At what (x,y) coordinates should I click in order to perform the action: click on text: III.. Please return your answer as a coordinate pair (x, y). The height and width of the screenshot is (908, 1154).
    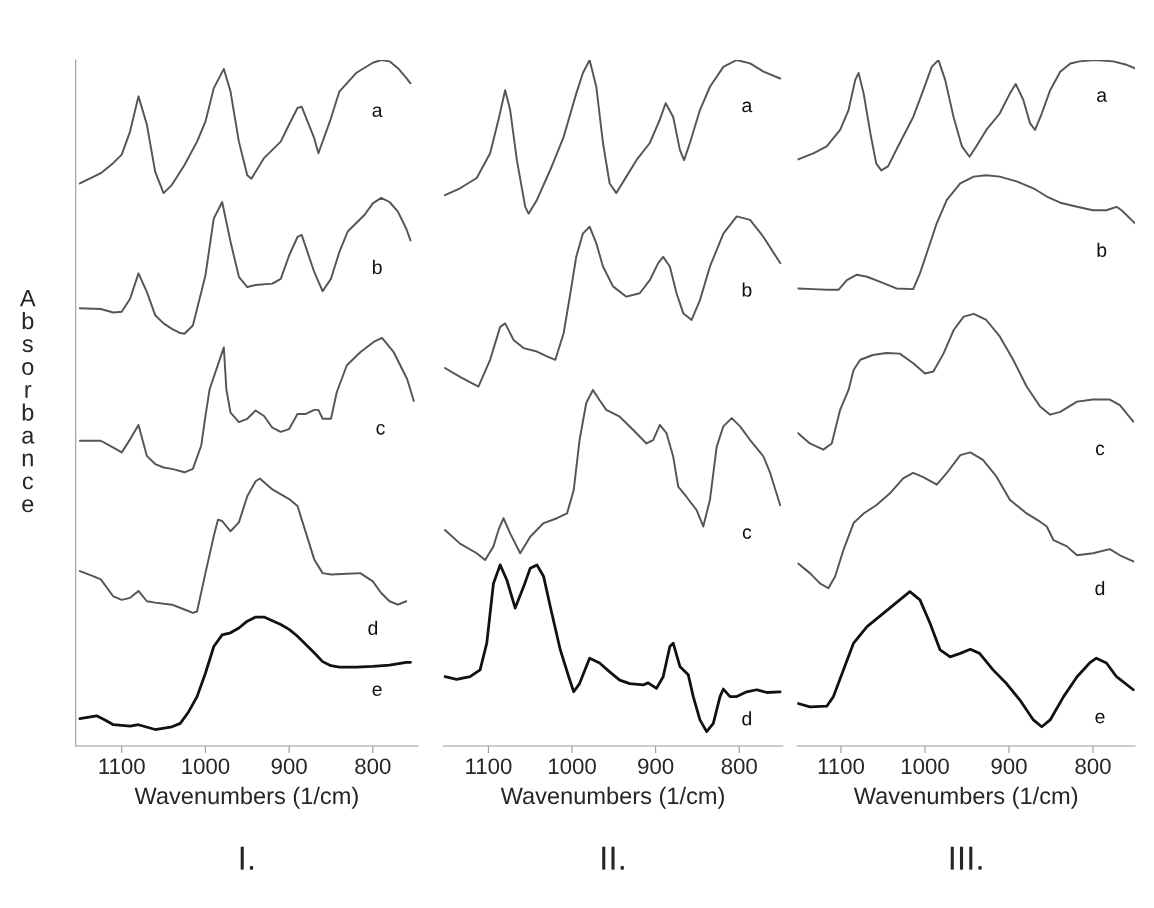
    Looking at the image, I should click on (966, 858).